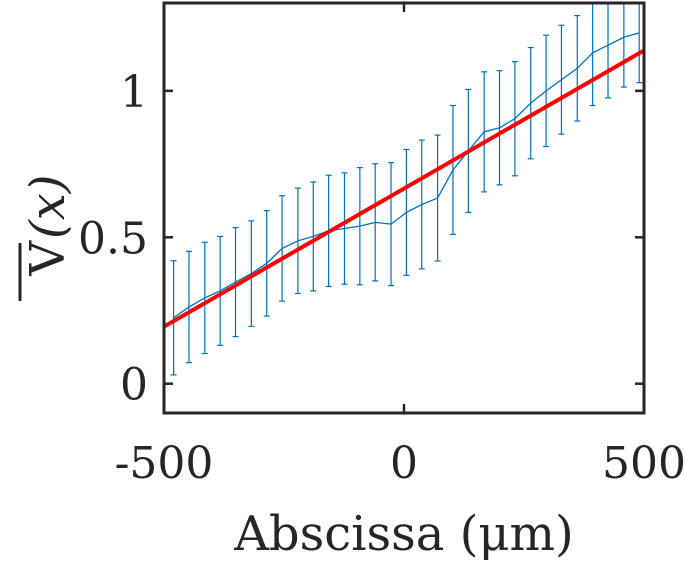 Image resolution: width=685 pixels, height=566 pixels. What do you see at coordinates (403, 534) in the screenshot?
I see `x-axis-label: Abscissa (μm)` at bounding box center [403, 534].